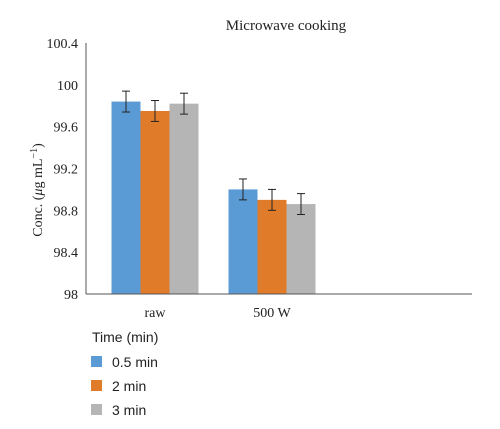 The image size is (500, 429). What do you see at coordinates (213, 153) in the screenshot?
I see `error-bars-group` at bounding box center [213, 153].